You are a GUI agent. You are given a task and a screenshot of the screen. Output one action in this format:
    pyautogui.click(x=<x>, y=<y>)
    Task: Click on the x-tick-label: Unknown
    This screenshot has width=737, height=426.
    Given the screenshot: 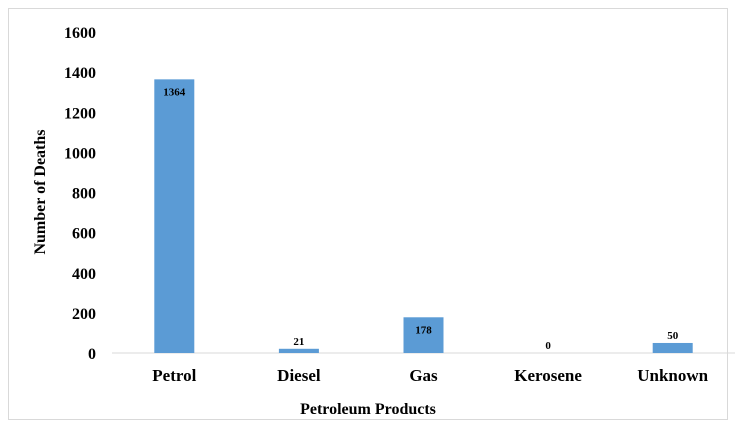 What is the action you would take?
    pyautogui.click(x=672, y=375)
    